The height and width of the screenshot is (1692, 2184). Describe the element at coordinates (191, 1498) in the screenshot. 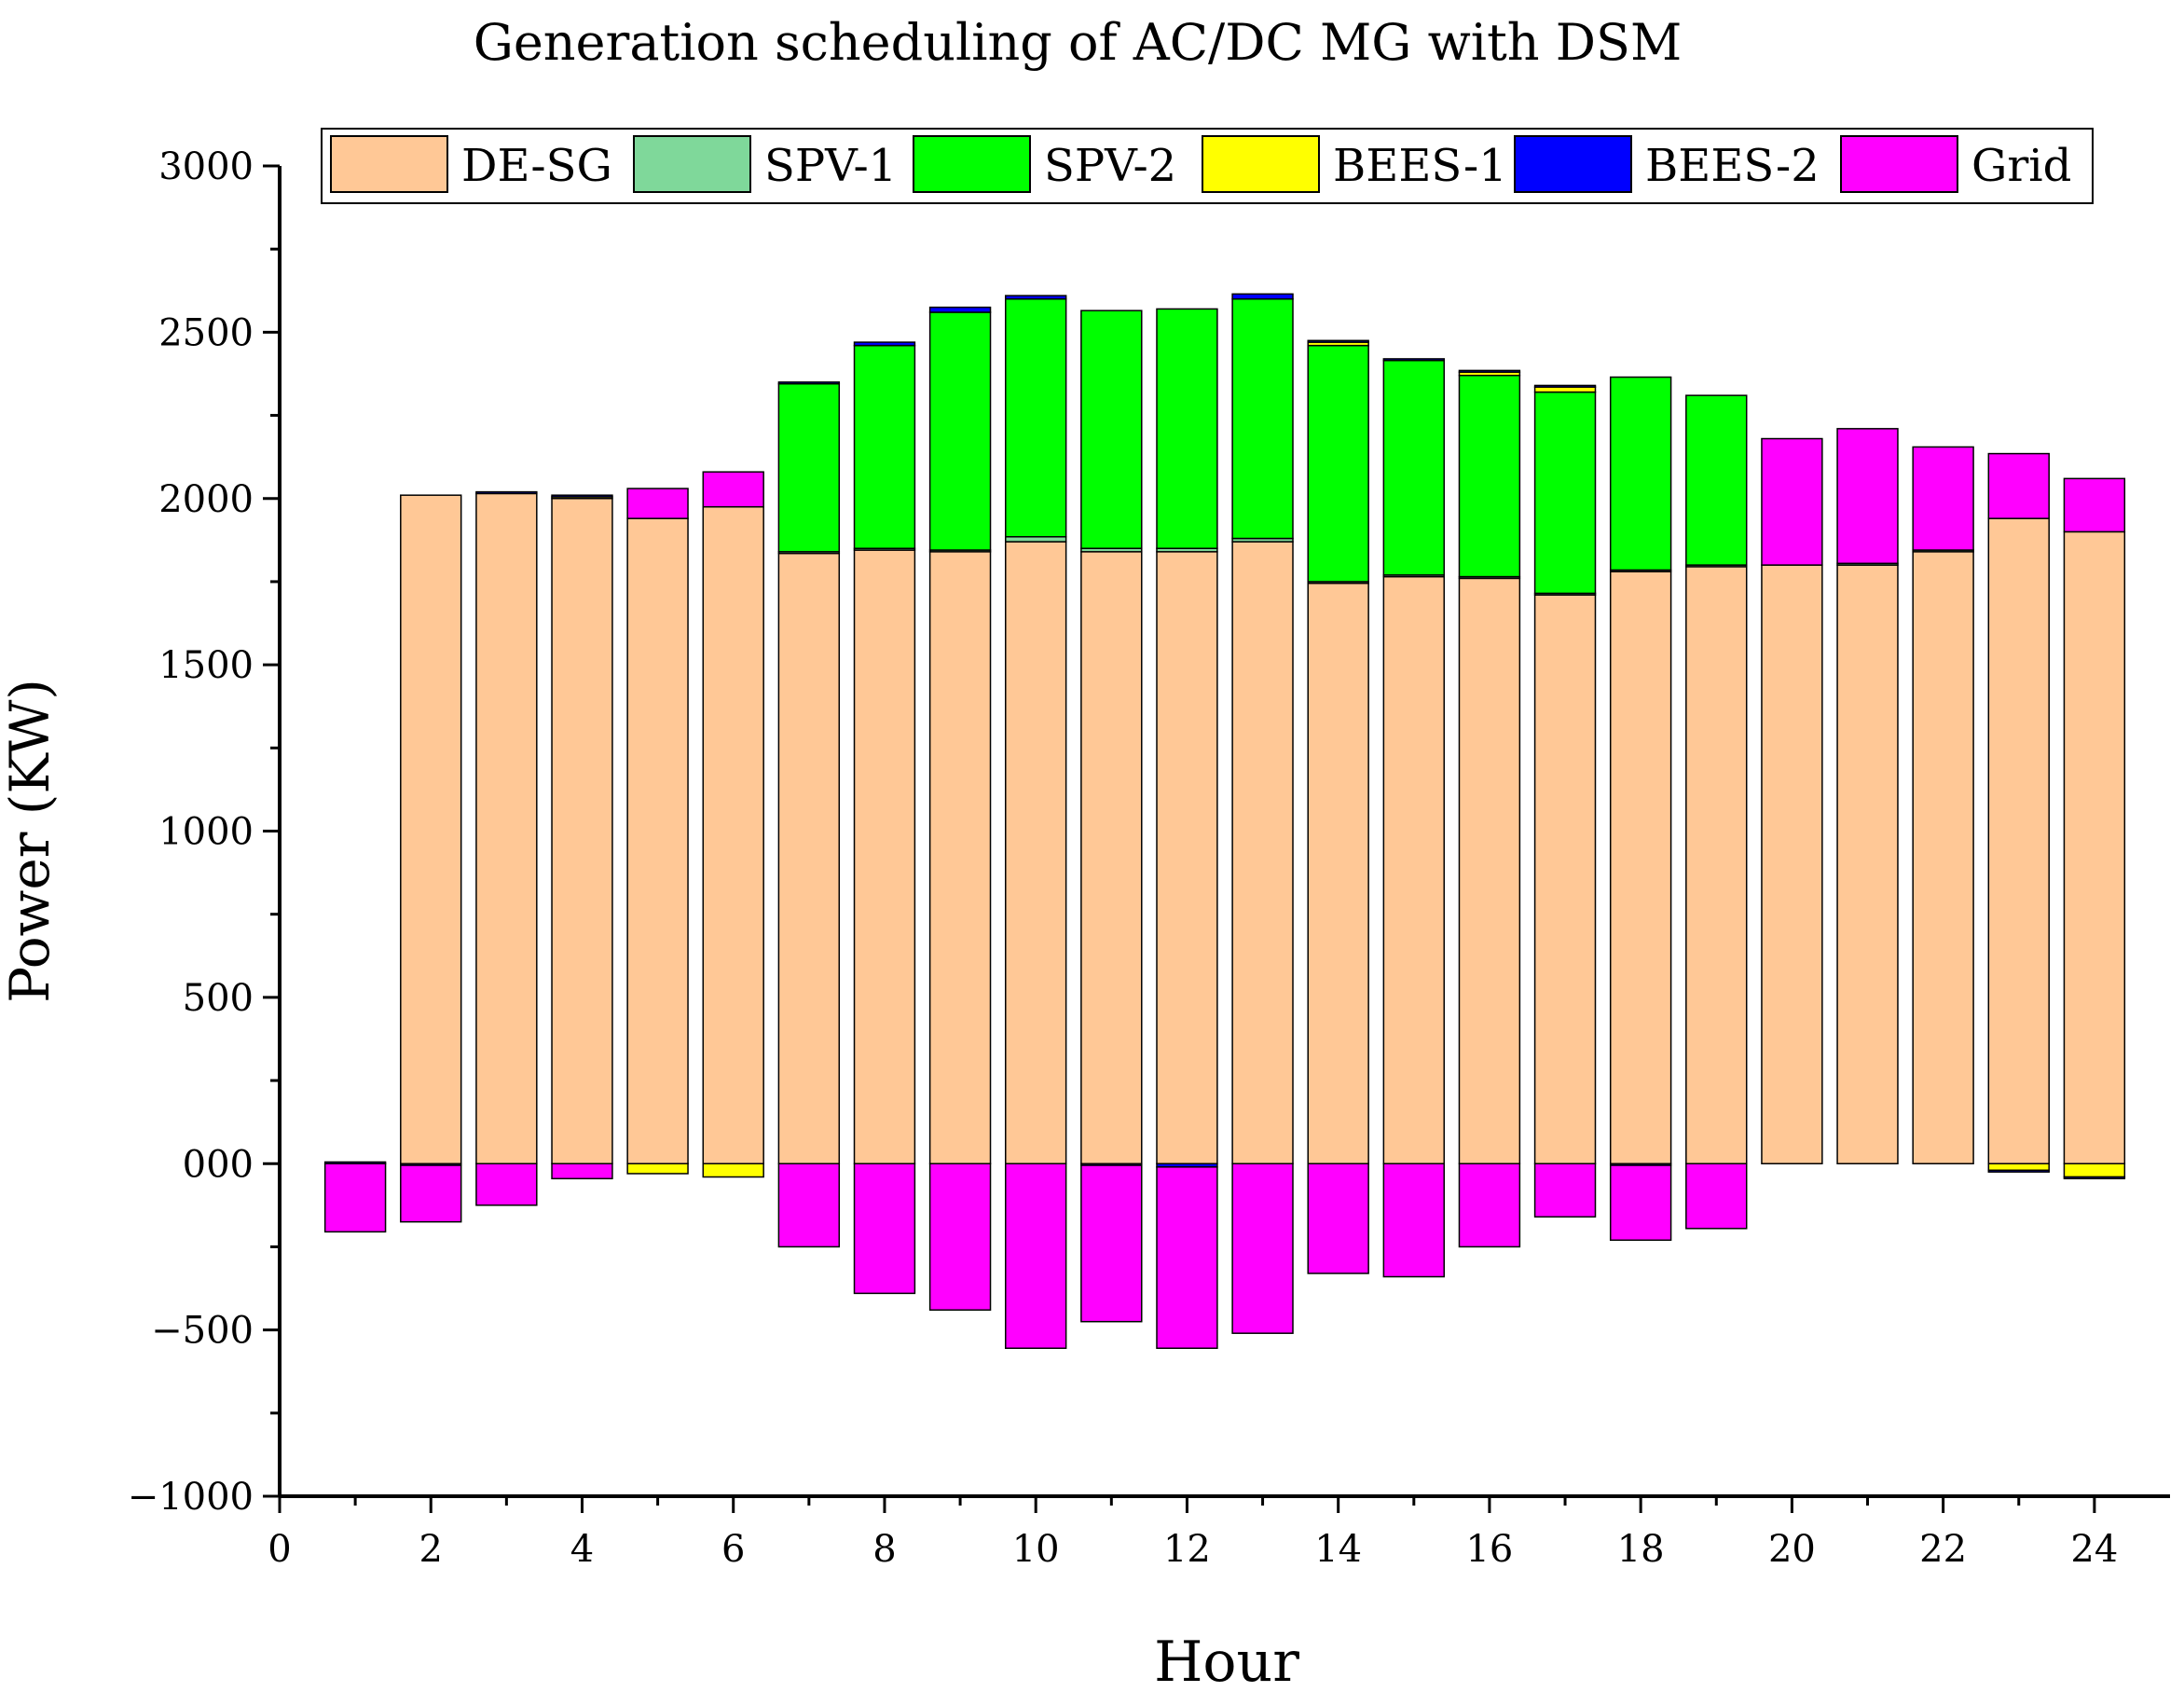

I see `y-tick-label: −1000` at that location.